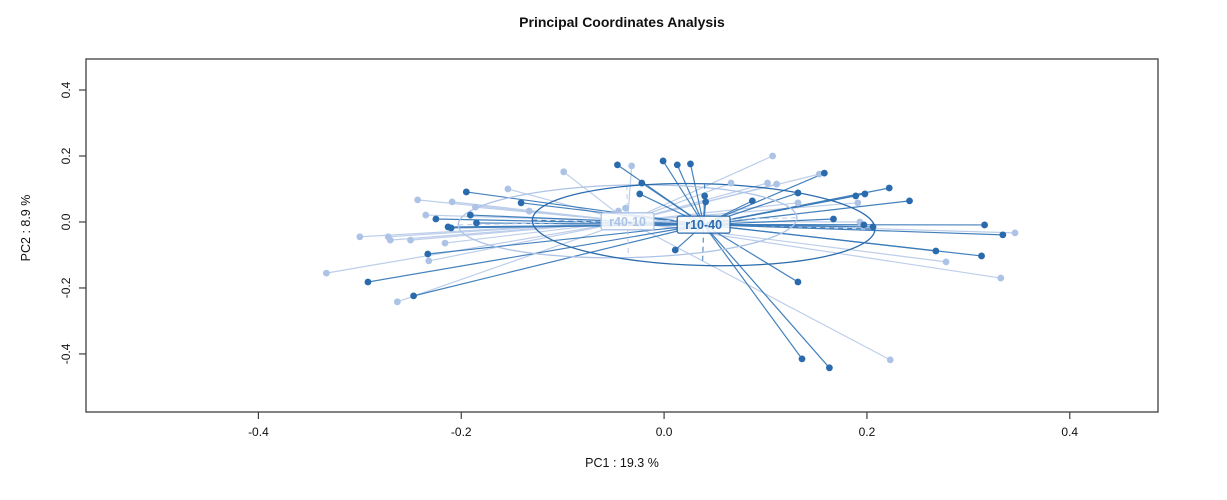 Image resolution: width=1227 pixels, height=500 pixels. What do you see at coordinates (664, 432) in the screenshot?
I see `x-tick-label: 0.0` at bounding box center [664, 432].